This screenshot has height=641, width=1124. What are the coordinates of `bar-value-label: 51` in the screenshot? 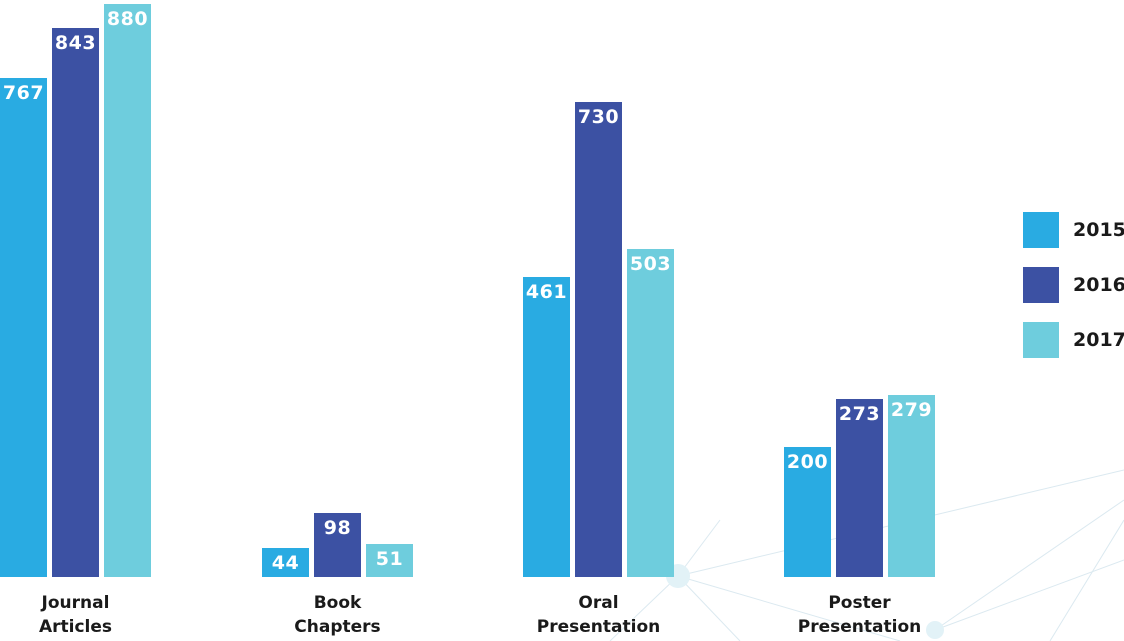 It's located at (389, 558).